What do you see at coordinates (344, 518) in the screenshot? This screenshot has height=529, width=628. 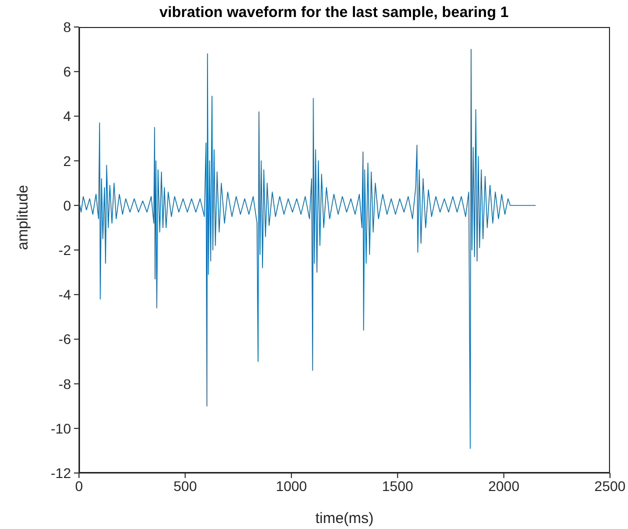 I see `x-axis-title: time(ms)` at bounding box center [344, 518].